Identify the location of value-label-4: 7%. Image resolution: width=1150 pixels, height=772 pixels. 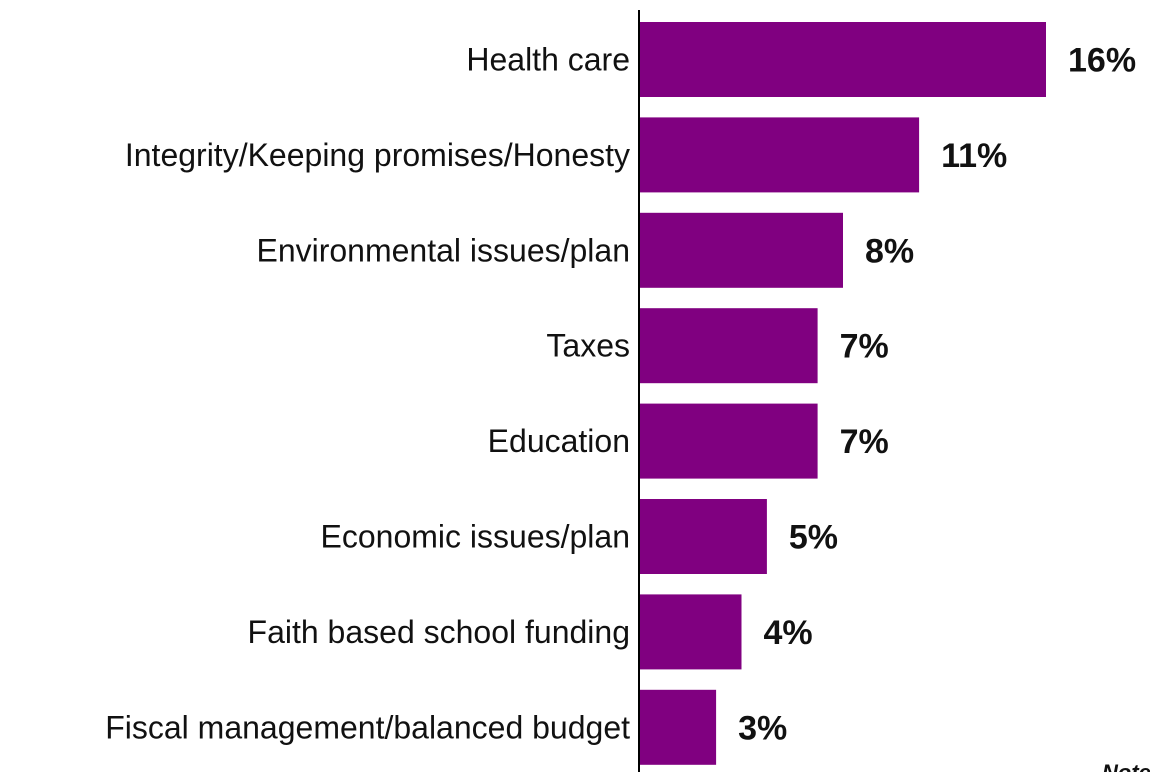
(864, 442).